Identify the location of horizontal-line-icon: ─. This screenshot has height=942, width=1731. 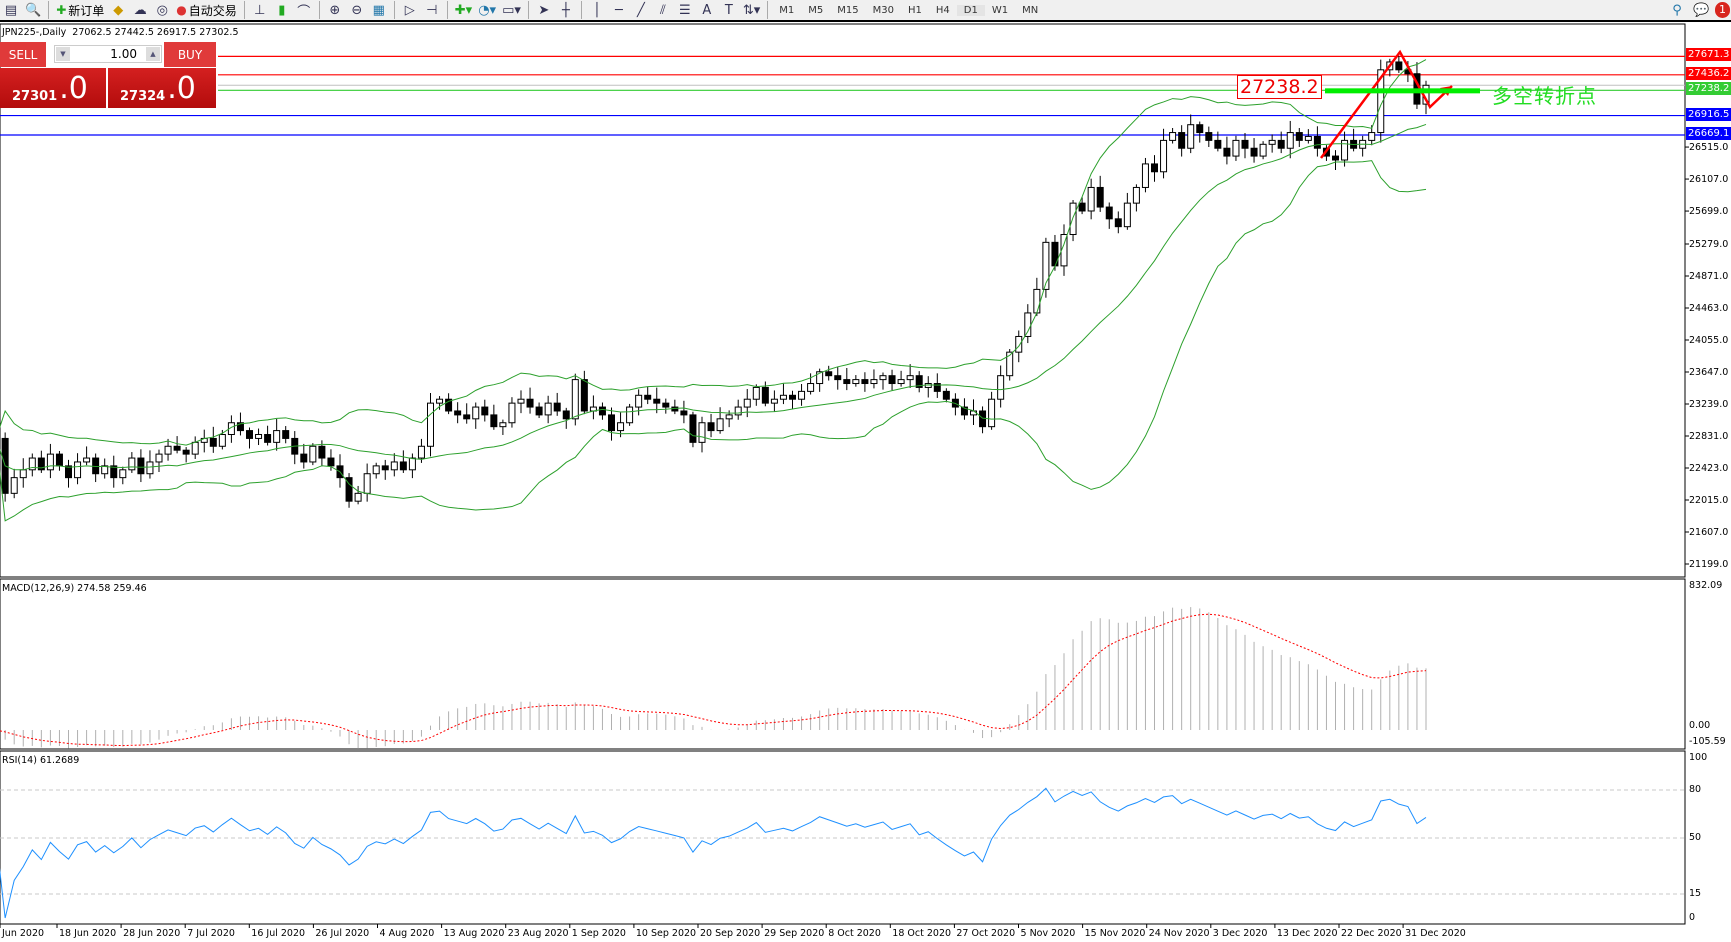
(618, 10).